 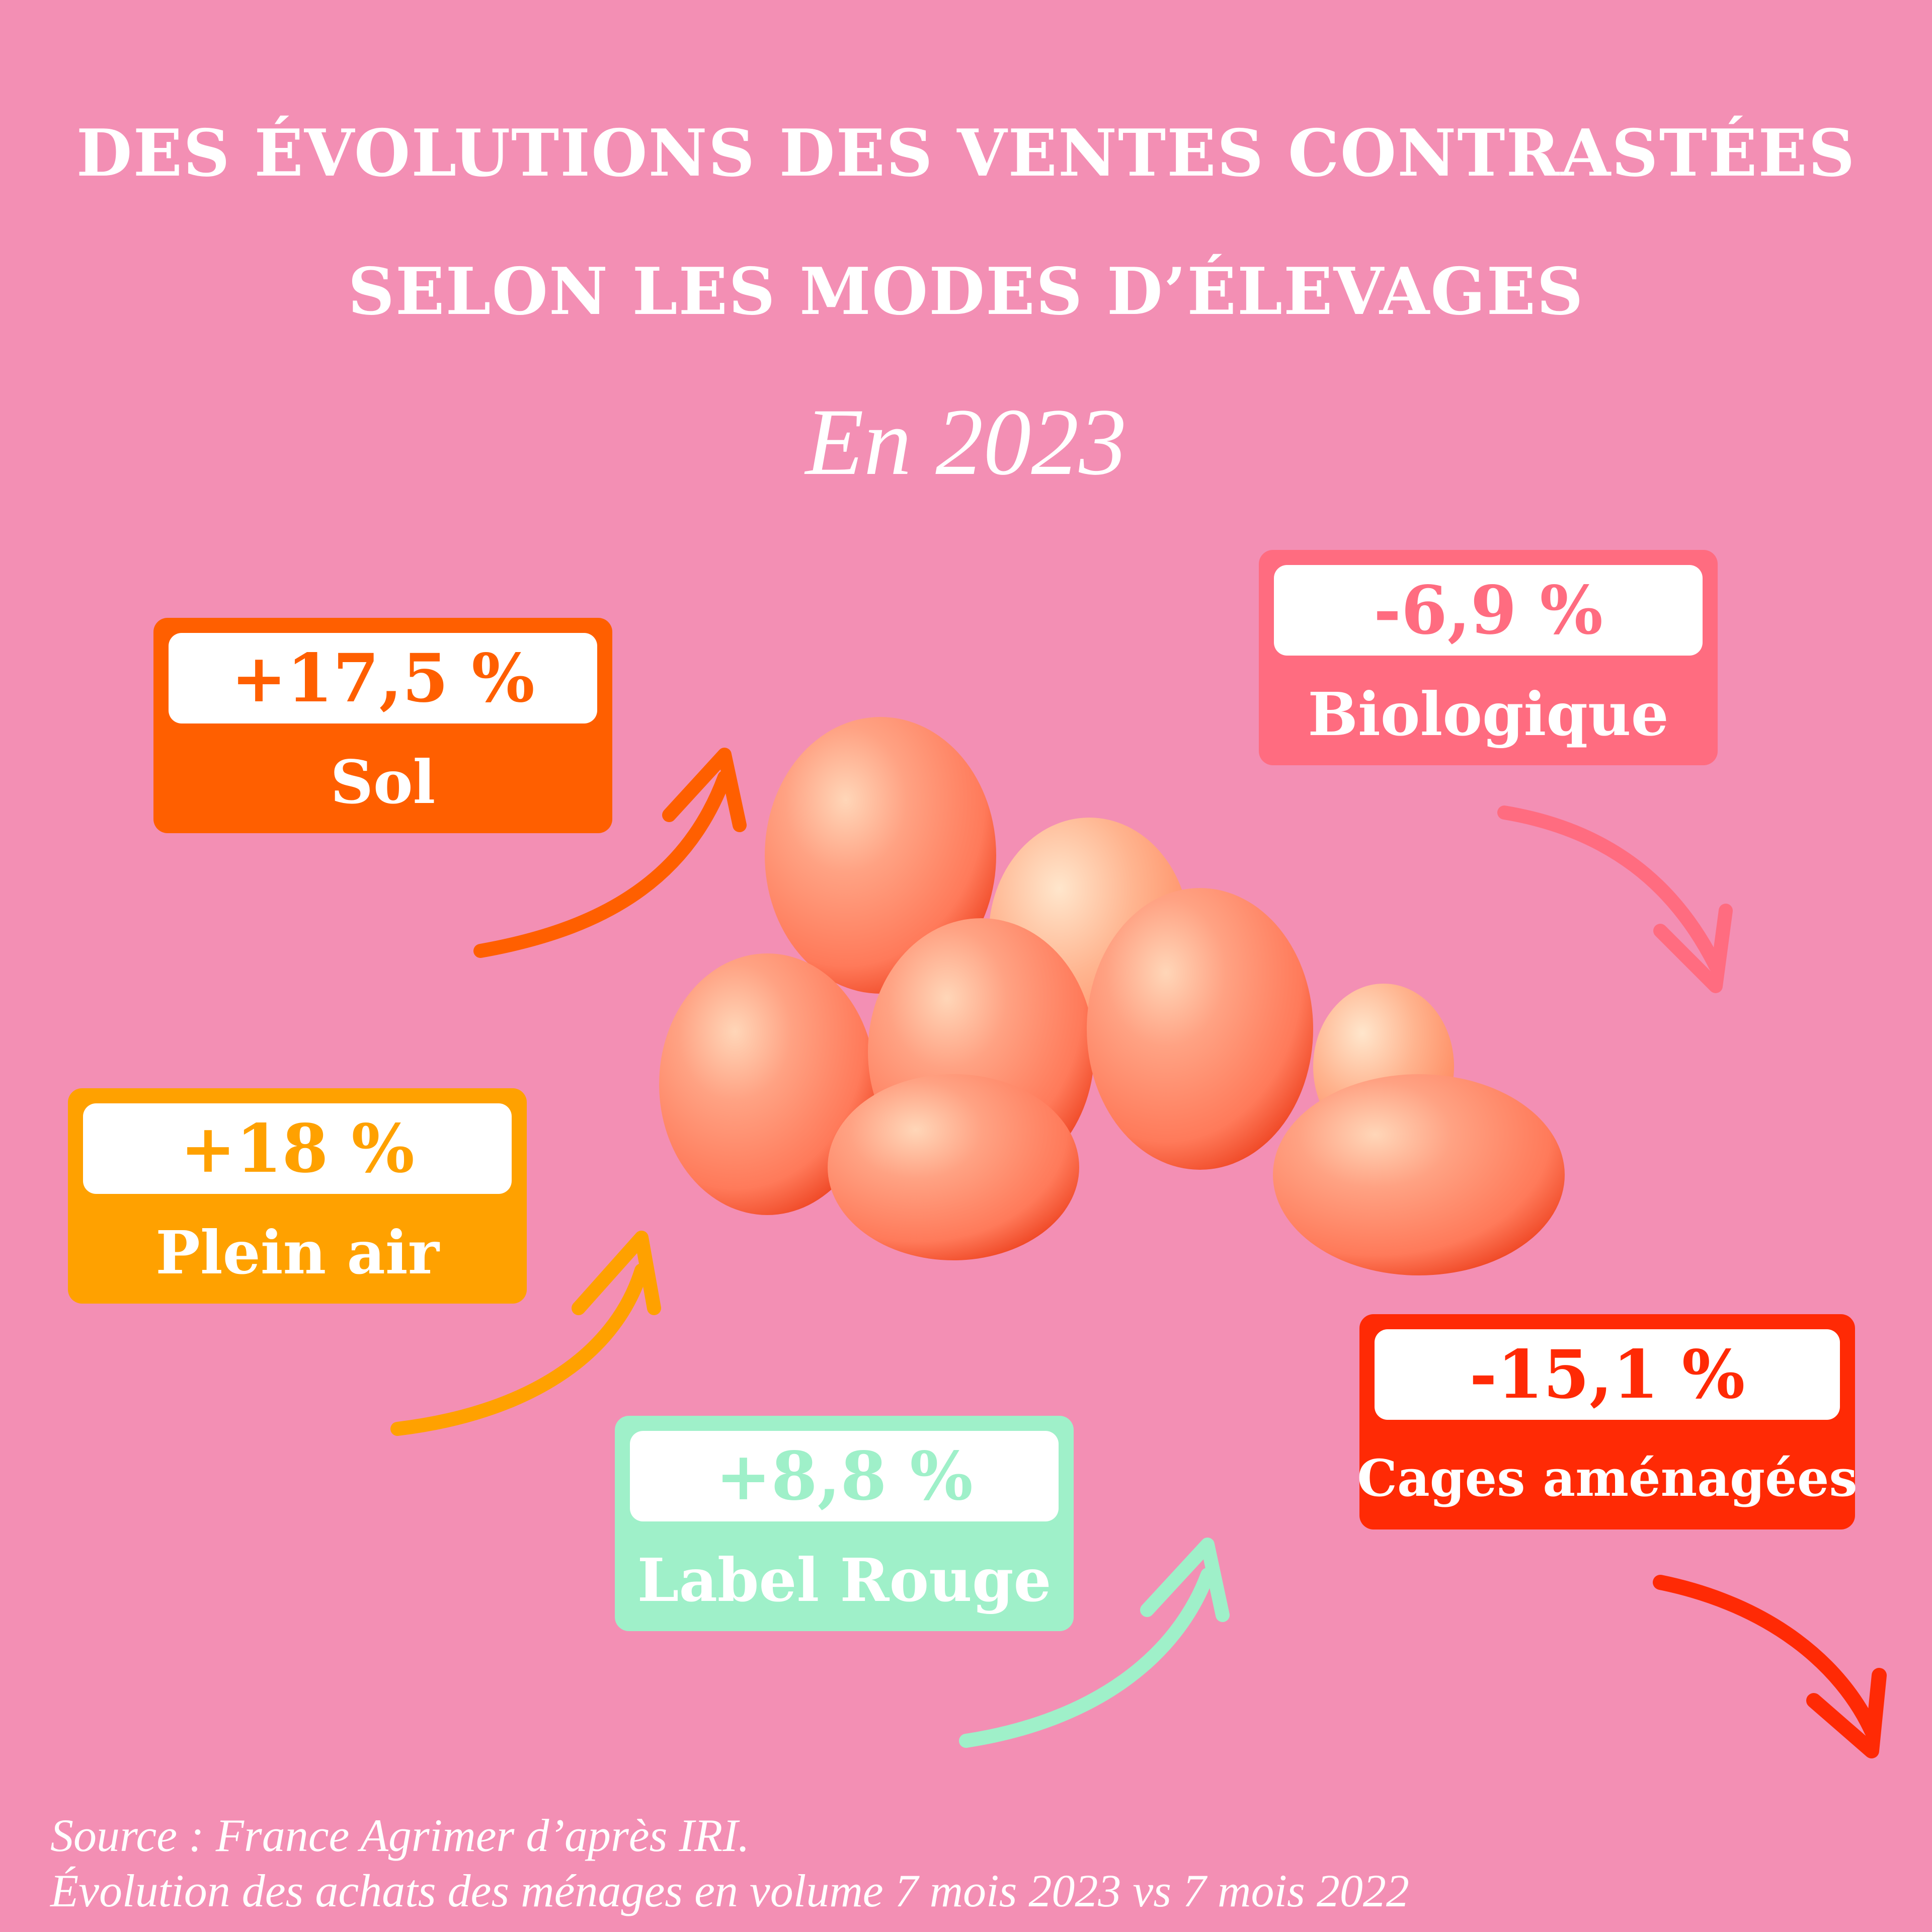 I want to click on source-line-1: Source : France Agrimer d’après IRI., so click(x=400, y=1836).